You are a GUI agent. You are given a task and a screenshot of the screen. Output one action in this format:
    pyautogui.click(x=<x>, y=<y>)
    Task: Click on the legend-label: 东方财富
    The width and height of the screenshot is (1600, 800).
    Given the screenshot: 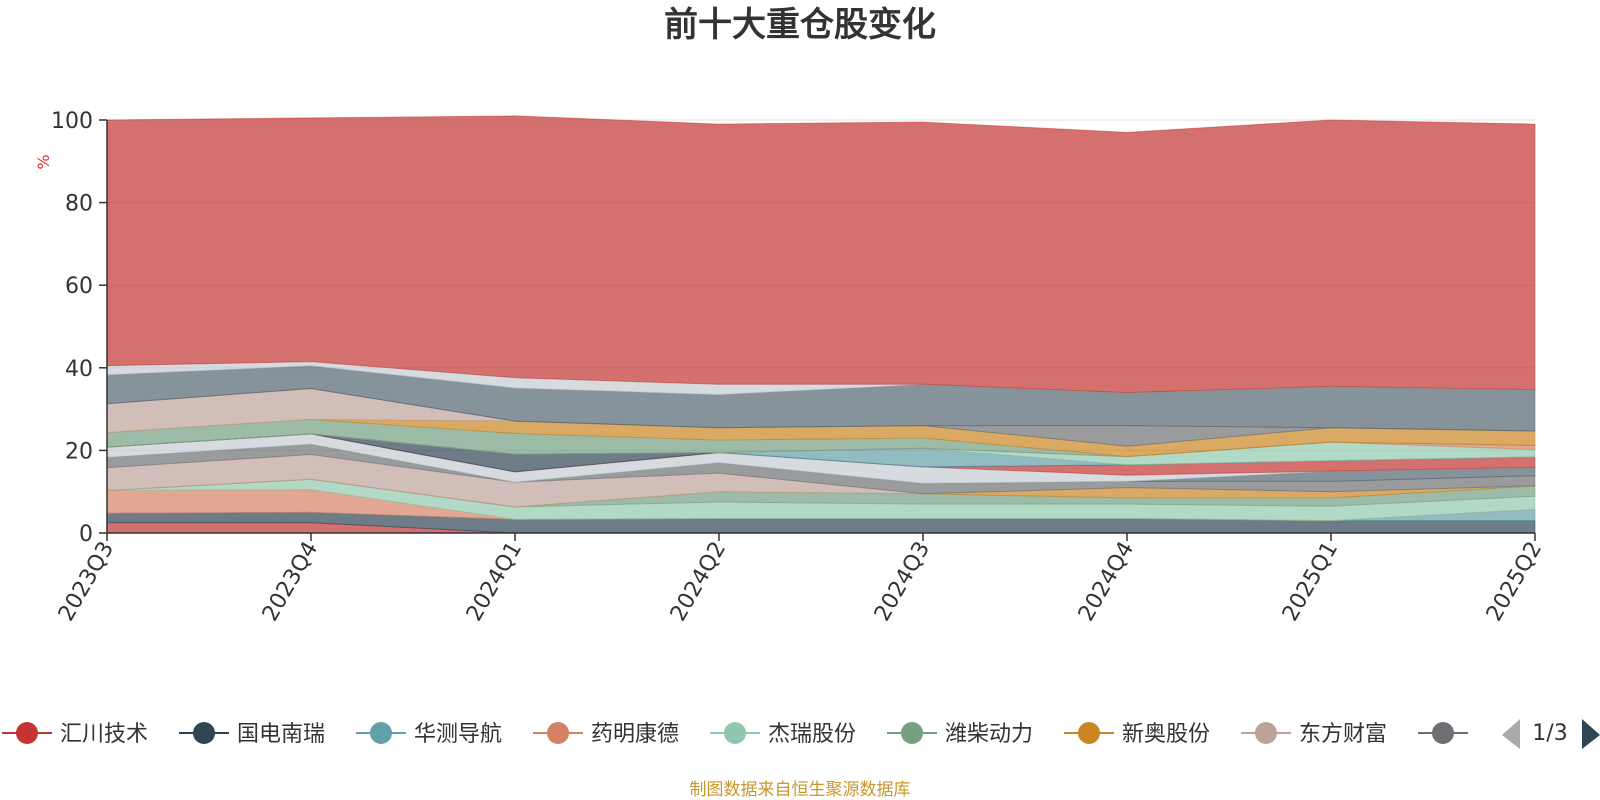 What is the action you would take?
    pyautogui.click(x=1343, y=734)
    